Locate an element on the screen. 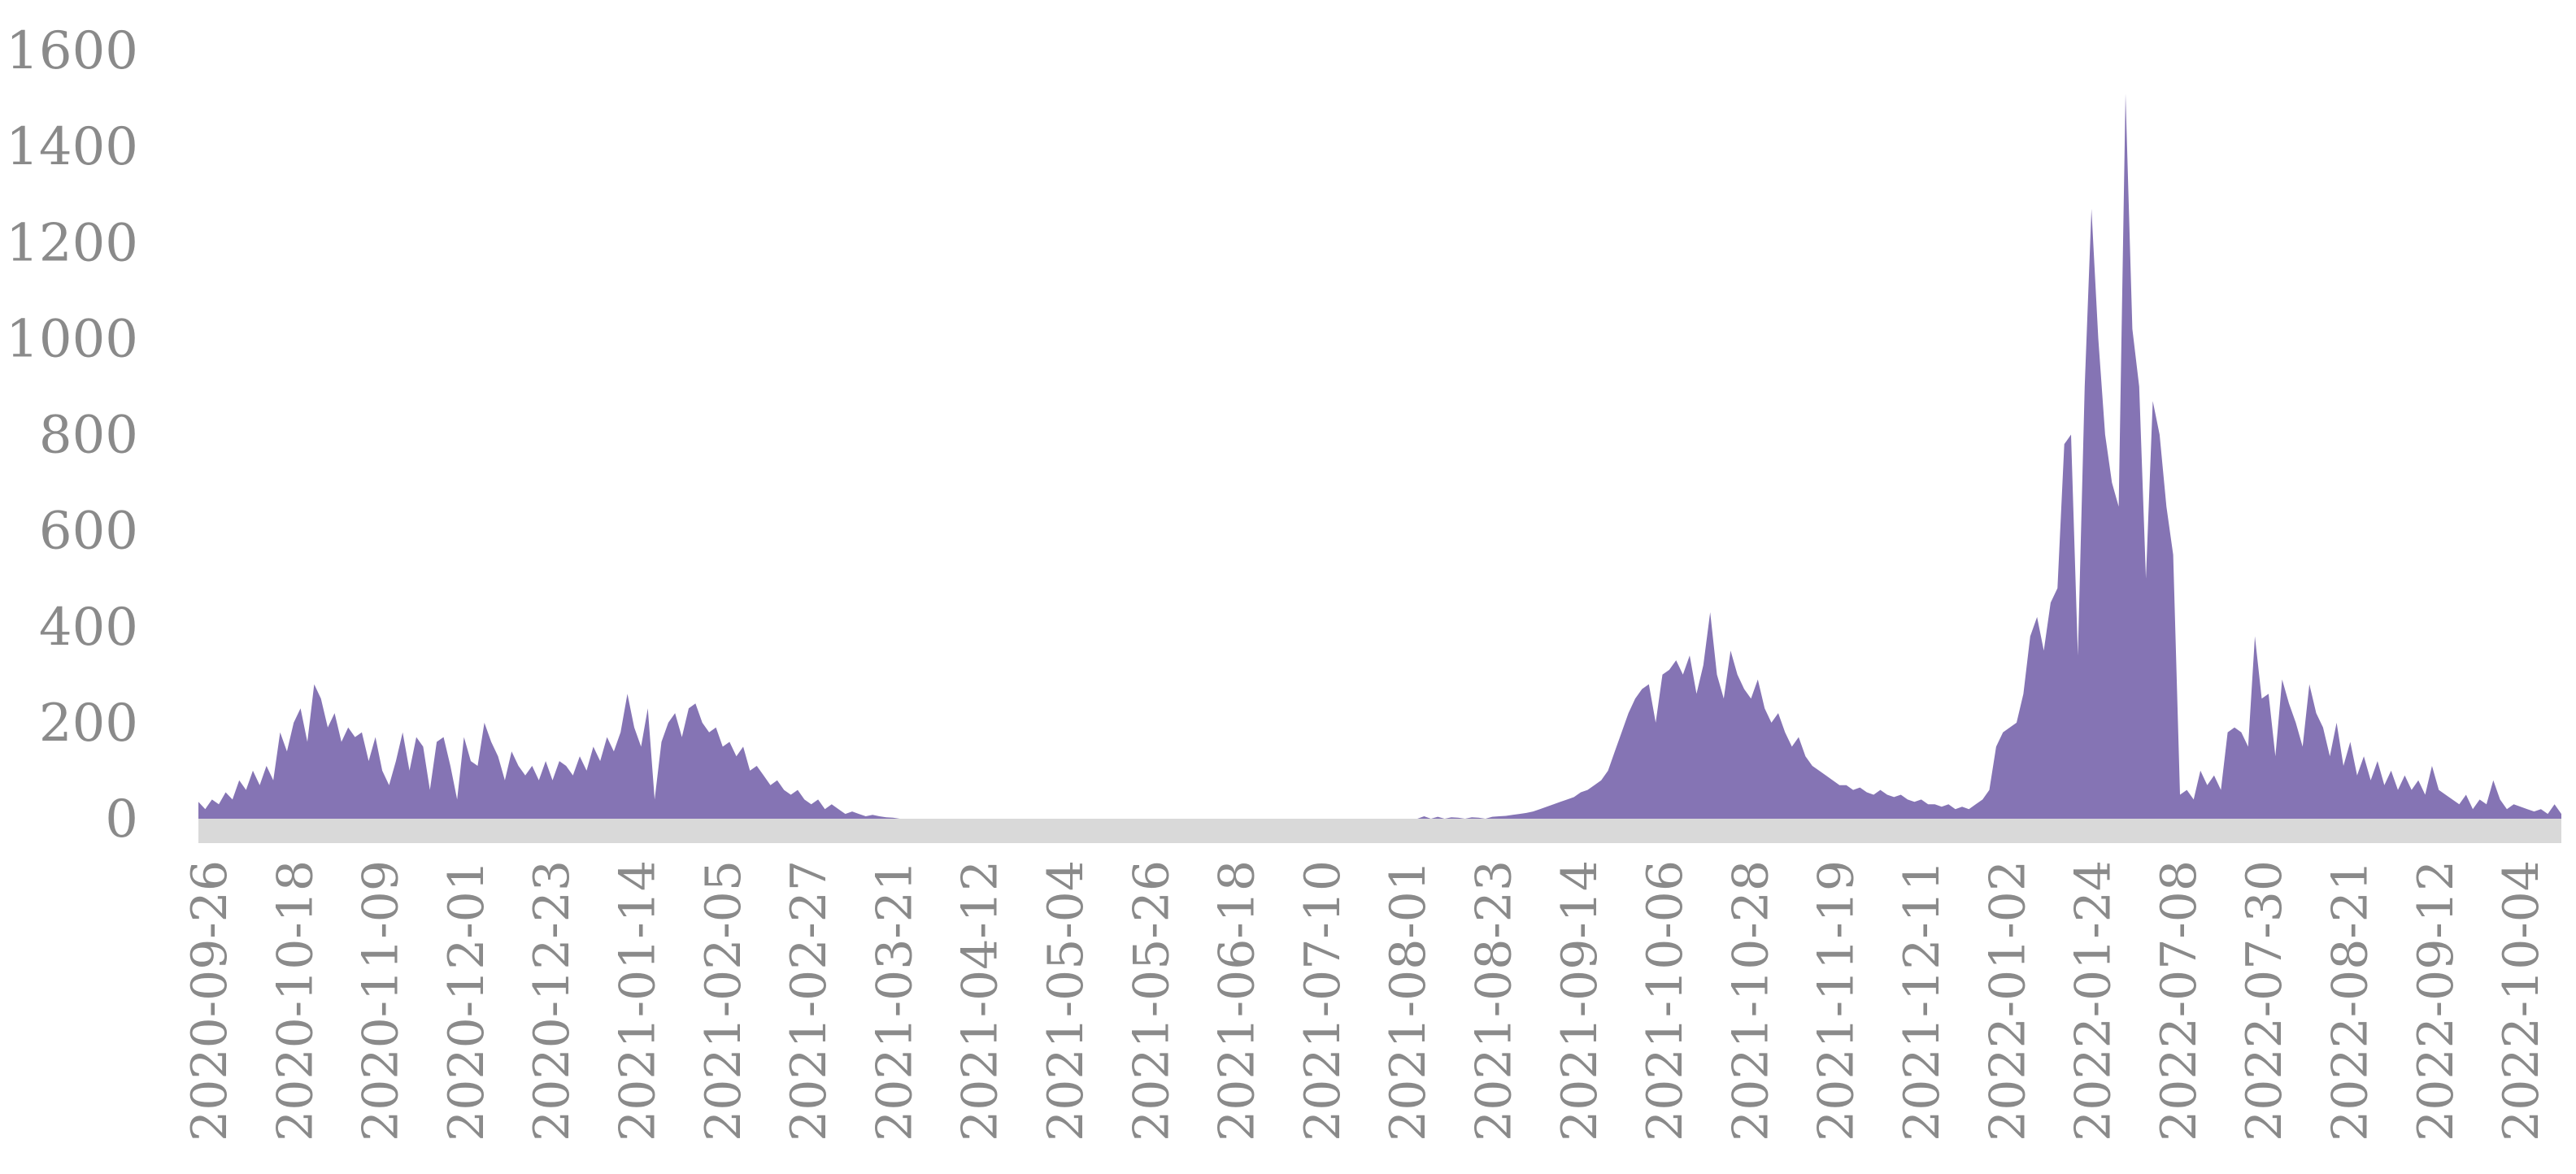 Image resolution: width=2576 pixels, height=1174 pixels. y-axis: 0 200 400 600 800 1000 1200 1400 1600 is located at coordinates (72, 436).